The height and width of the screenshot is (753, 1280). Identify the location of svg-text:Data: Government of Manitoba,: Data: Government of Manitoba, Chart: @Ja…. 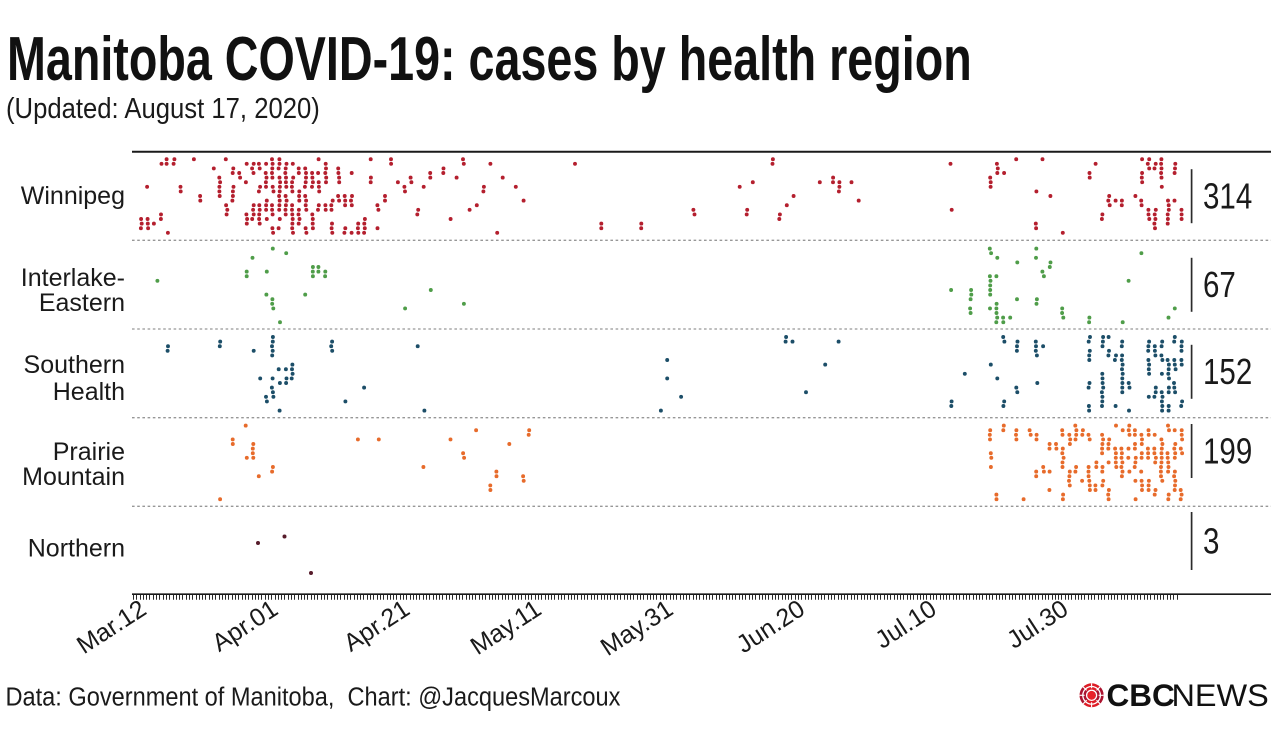
(313, 698).